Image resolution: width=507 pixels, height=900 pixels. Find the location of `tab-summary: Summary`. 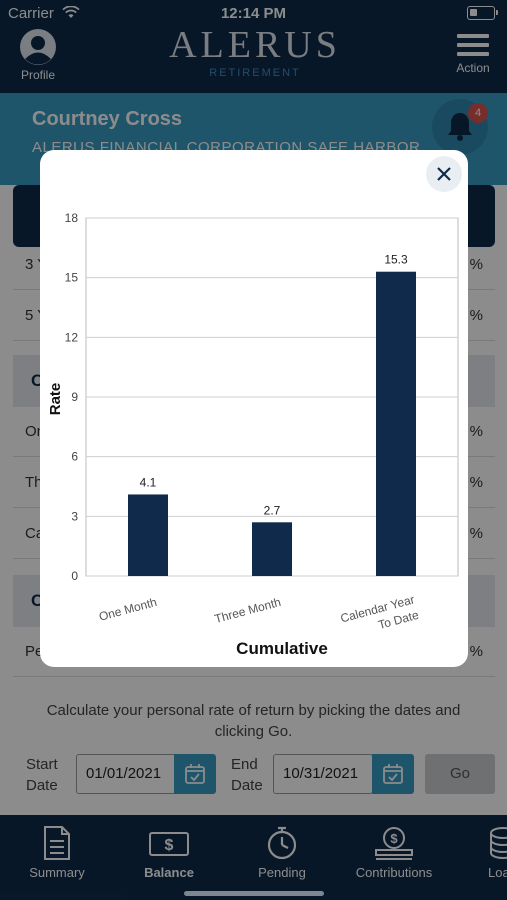

tab-summary: Summary is located at coordinates (57, 852).